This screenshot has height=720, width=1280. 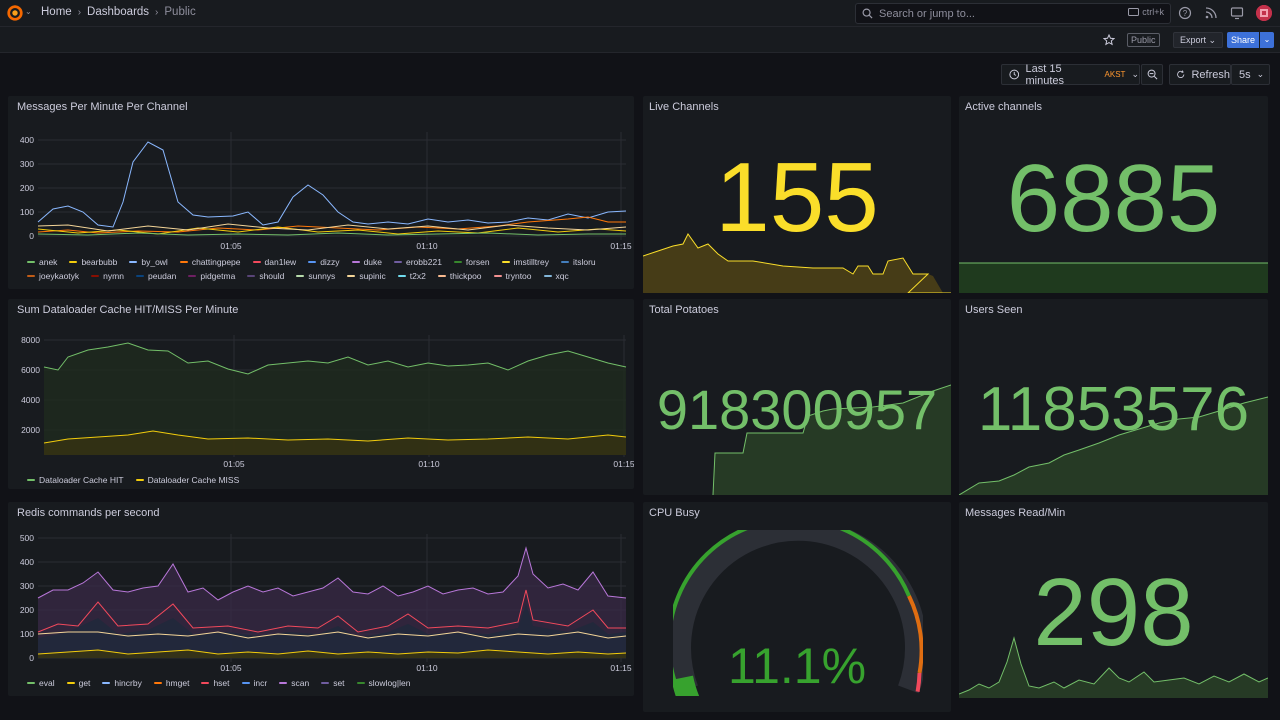 What do you see at coordinates (31, 658) in the screenshot?
I see `y-tick: 0` at bounding box center [31, 658].